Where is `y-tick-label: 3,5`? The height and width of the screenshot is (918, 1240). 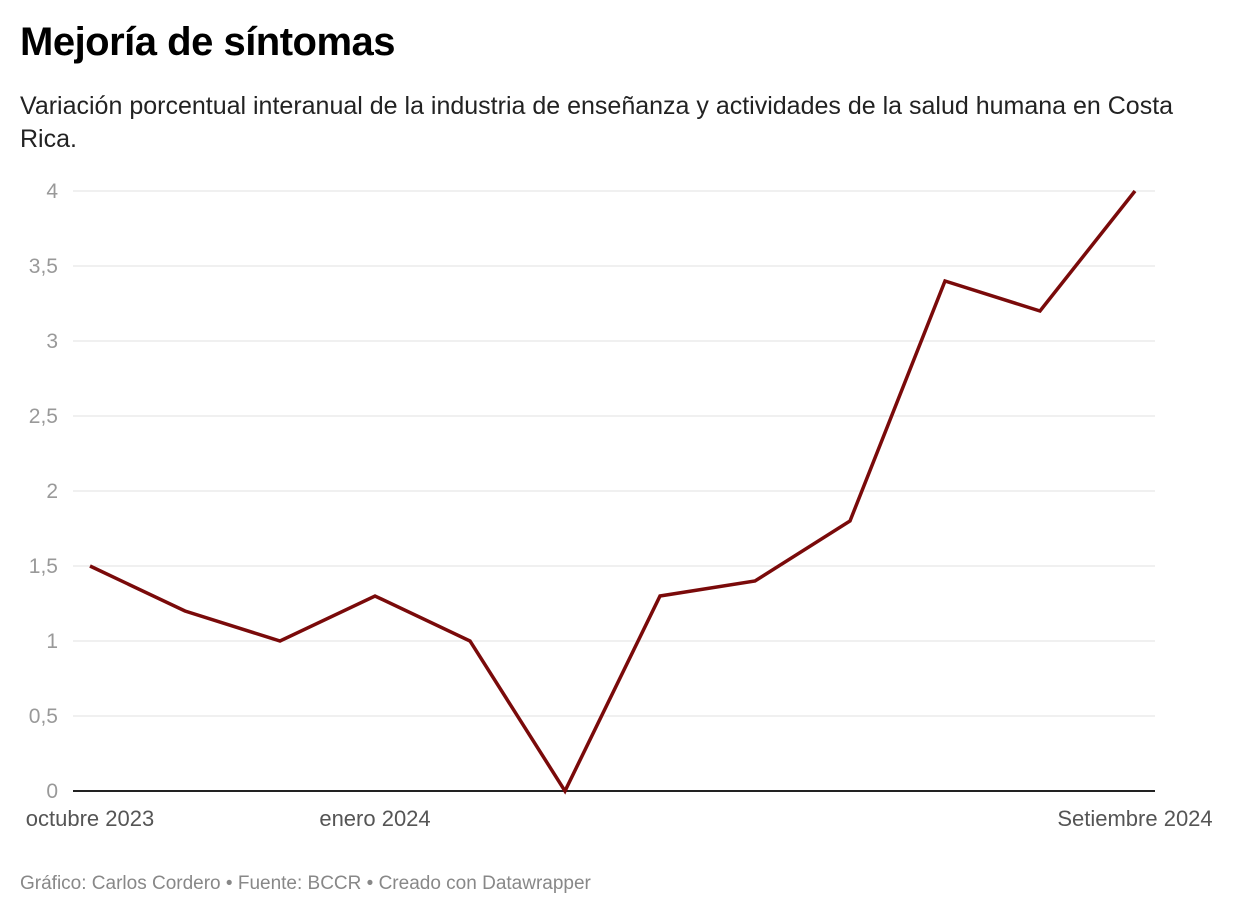
y-tick-label: 3,5 is located at coordinates (43, 266).